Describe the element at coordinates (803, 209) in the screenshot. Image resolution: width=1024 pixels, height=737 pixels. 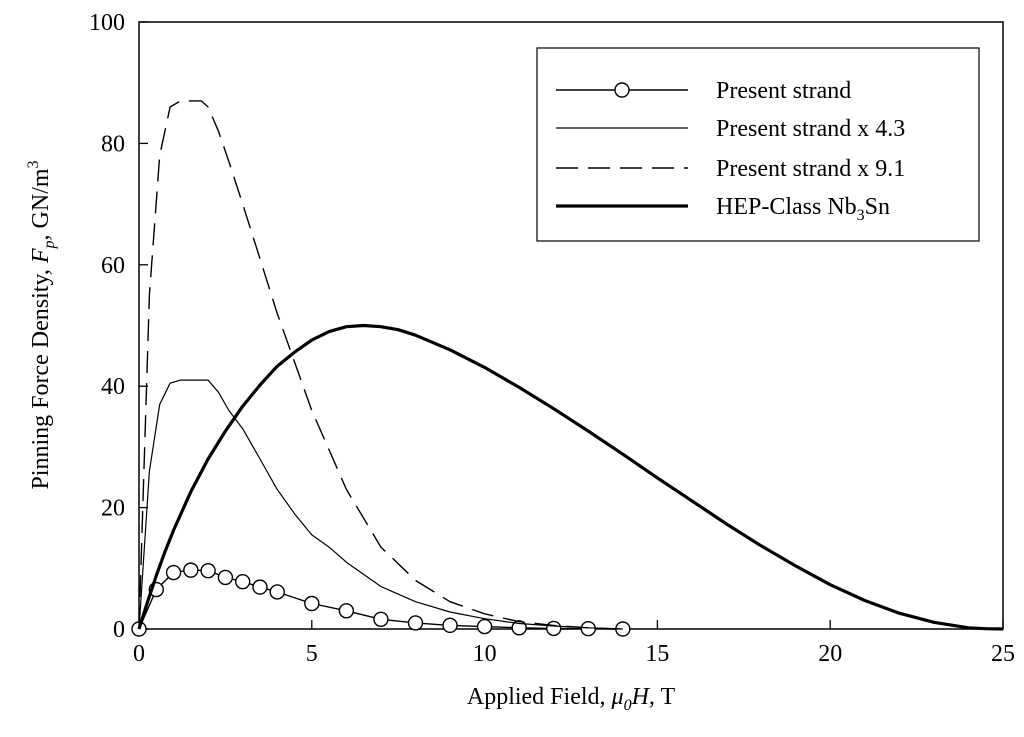
I see `legend-label: HEP-Class Nb3Sn` at that location.